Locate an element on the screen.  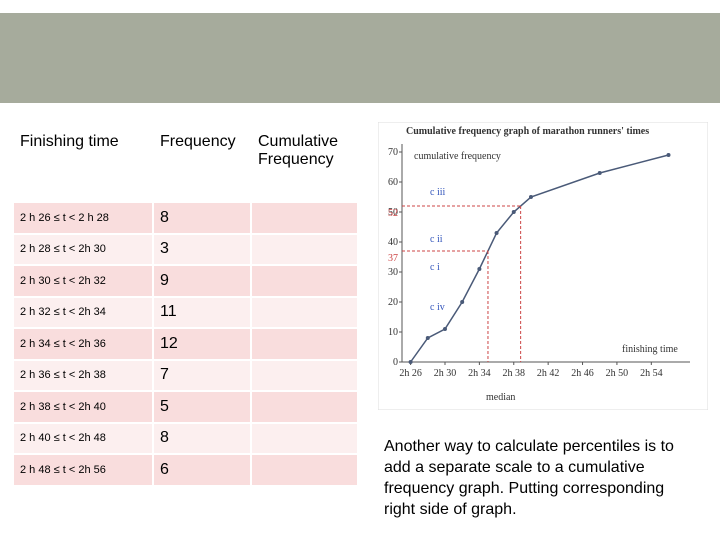
table-row: 2 h 28 ≤ t < 2h 30 3 is located at coordinates (185, 249).